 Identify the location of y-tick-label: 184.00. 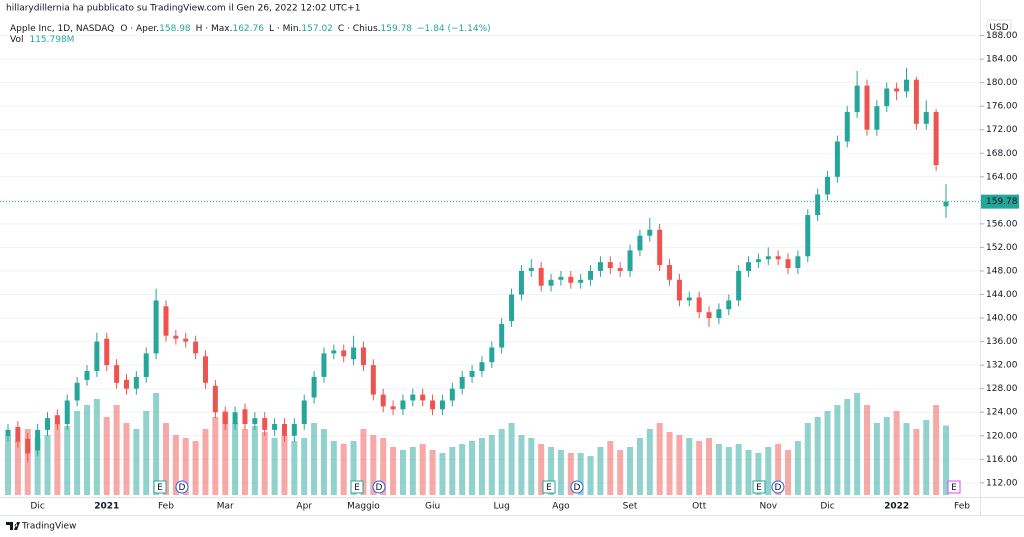
(1002, 60).